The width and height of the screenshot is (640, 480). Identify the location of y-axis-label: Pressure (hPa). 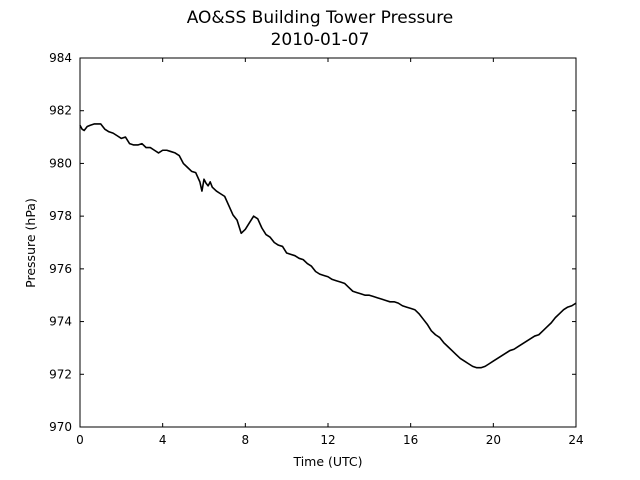
(30, 243).